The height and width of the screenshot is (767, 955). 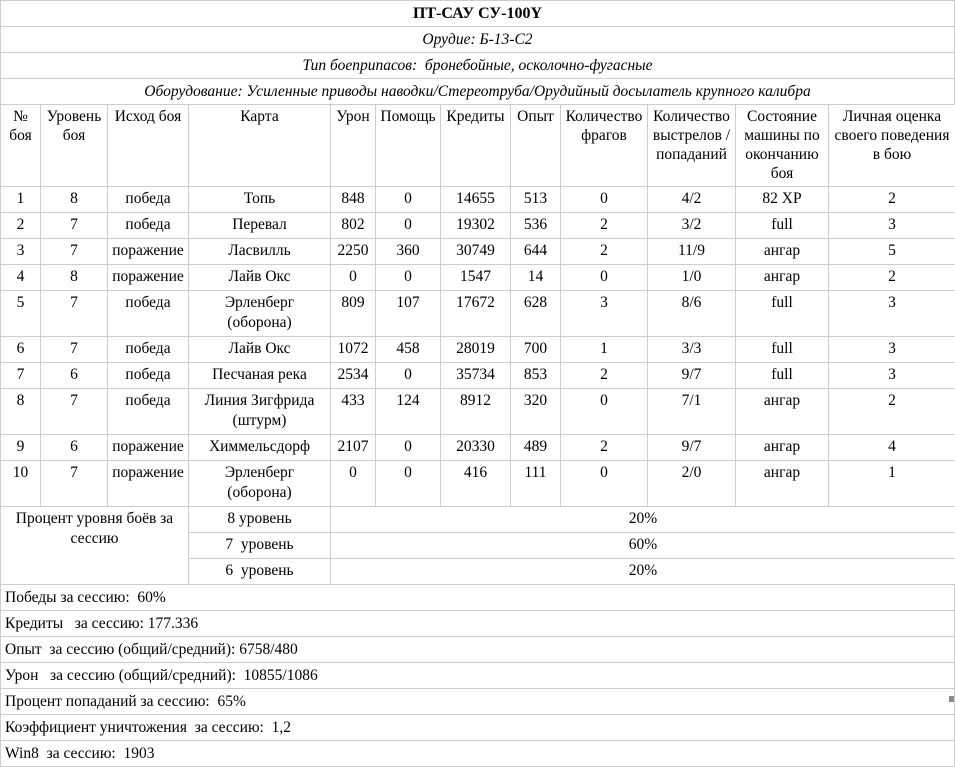 What do you see at coordinates (260, 546) in the screenshot?
I see `level-7-cell: 7 уровень` at bounding box center [260, 546].